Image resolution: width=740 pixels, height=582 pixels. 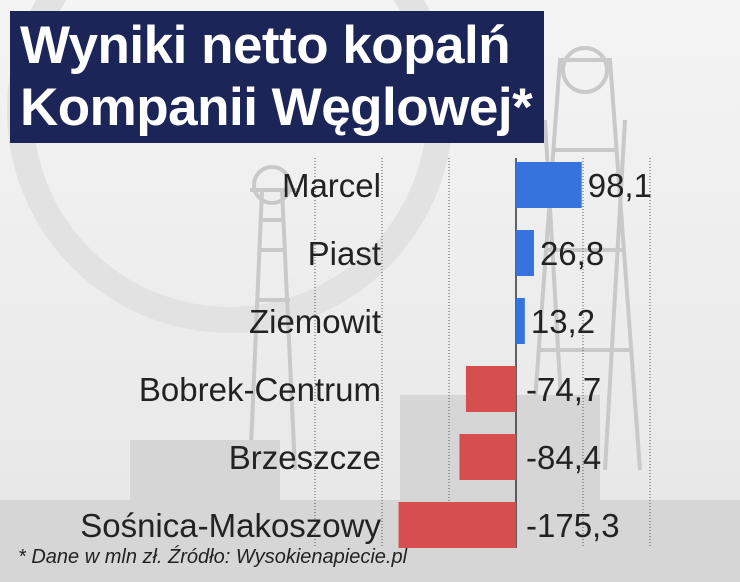 What do you see at coordinates (305, 457) in the screenshot?
I see `category-label: Brzeszcze` at bounding box center [305, 457].